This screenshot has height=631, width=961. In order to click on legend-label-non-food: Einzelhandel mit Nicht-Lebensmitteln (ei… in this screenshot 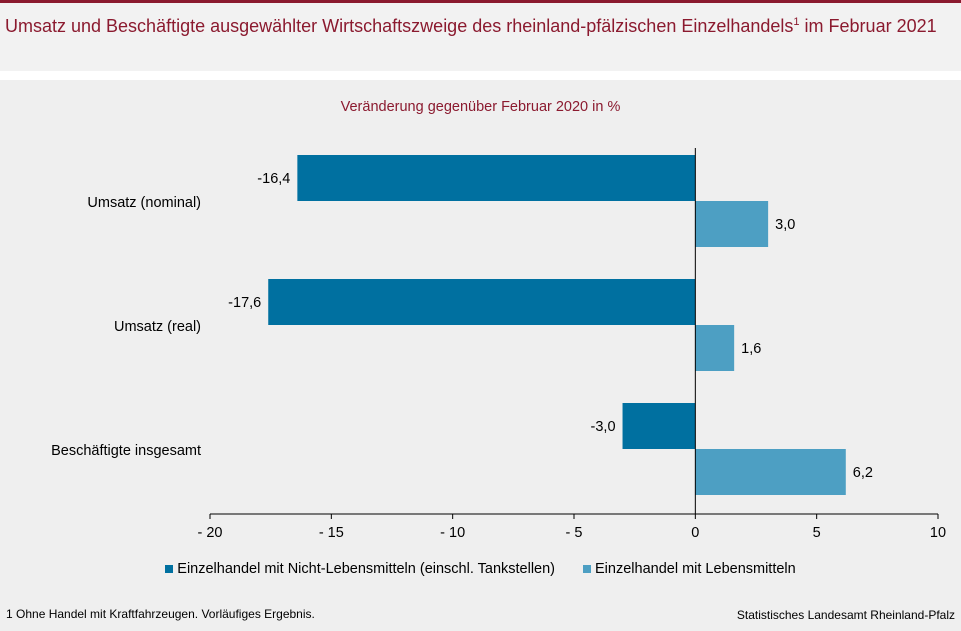, I will do `click(366, 569)`.